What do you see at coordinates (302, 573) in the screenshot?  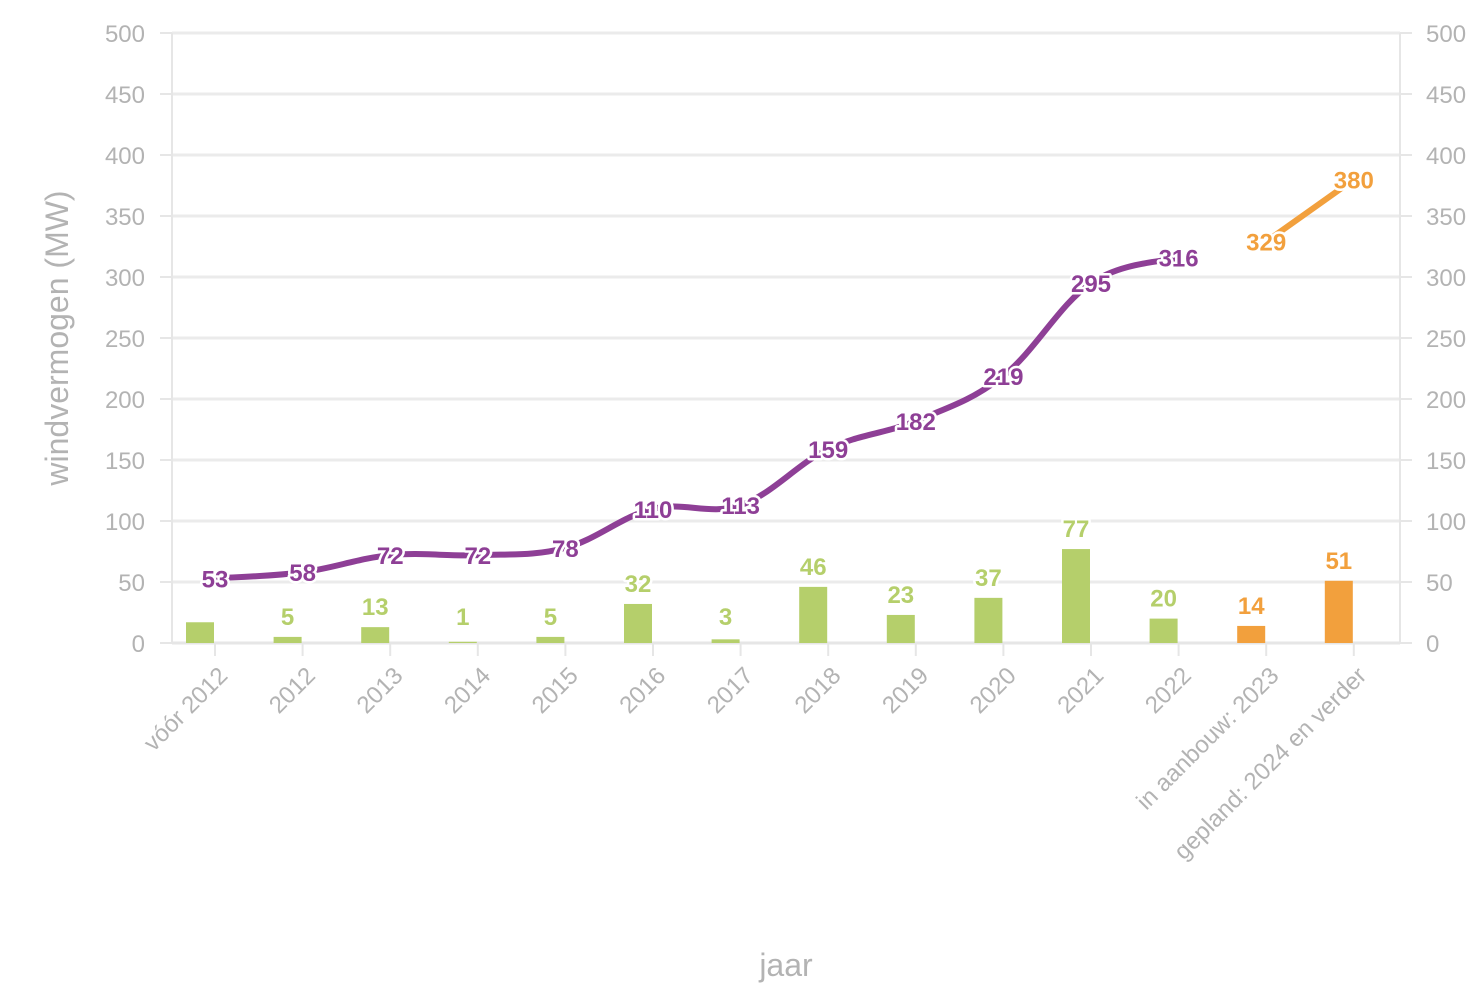 I see `data-label: 58` at bounding box center [302, 573].